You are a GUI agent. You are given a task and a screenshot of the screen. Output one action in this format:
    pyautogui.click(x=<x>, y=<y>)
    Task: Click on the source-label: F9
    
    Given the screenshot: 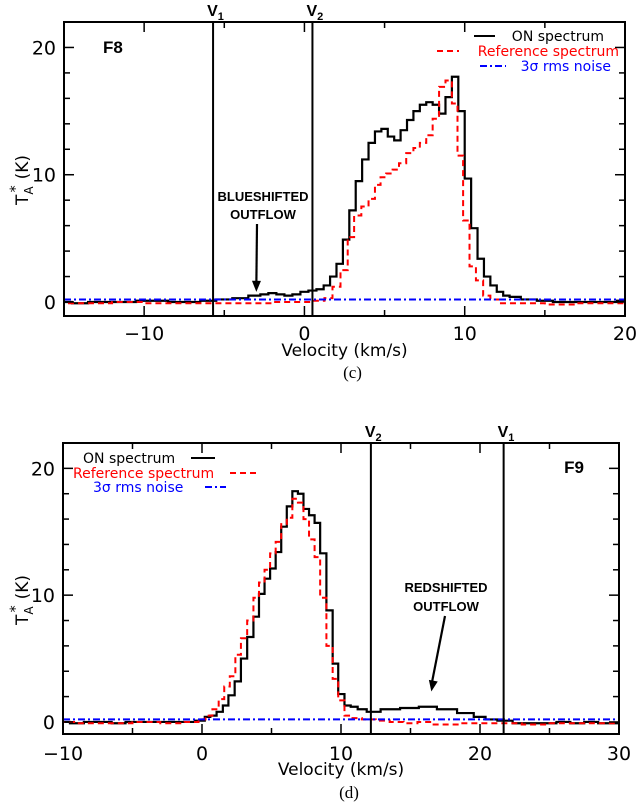 What is the action you would take?
    pyautogui.click(x=574, y=467)
    